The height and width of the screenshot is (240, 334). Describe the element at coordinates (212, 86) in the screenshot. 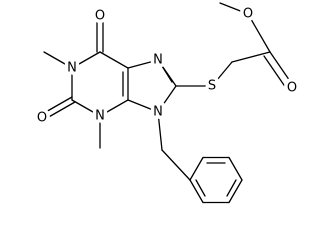

I see `atom-label: S` at that location.